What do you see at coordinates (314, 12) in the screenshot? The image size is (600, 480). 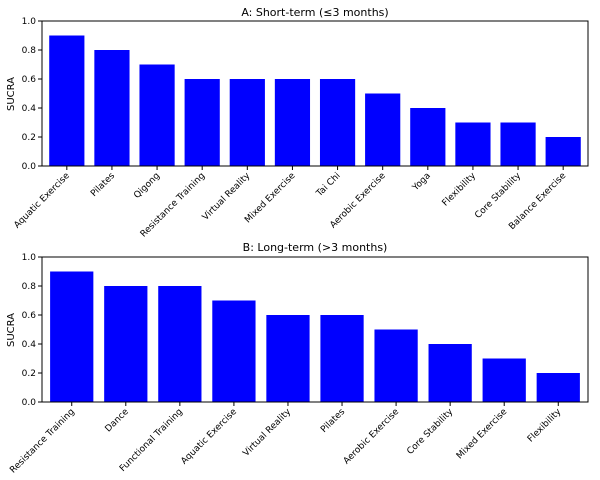 I see `chart-title: A: Short-term (≤3 months)` at bounding box center [314, 12].